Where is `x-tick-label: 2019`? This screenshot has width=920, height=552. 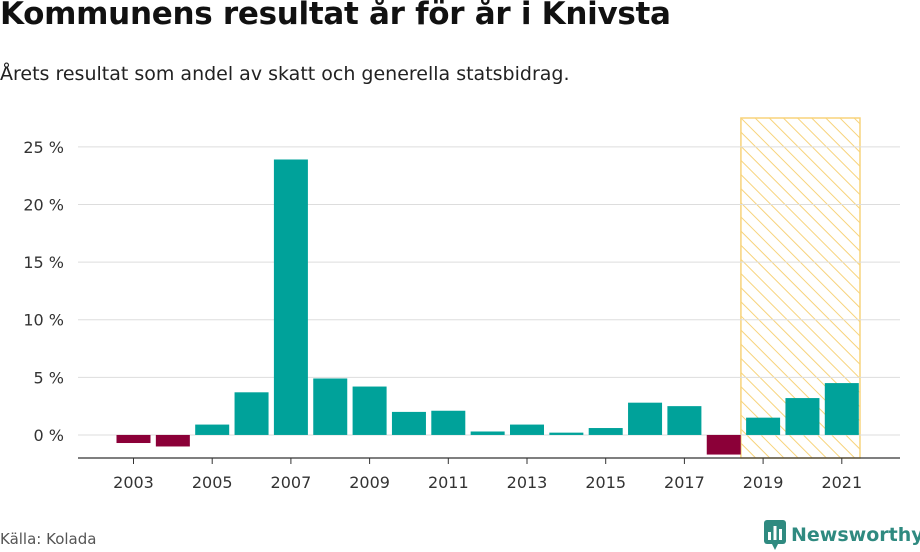
x-tick-label: 2019 is located at coordinates (763, 482).